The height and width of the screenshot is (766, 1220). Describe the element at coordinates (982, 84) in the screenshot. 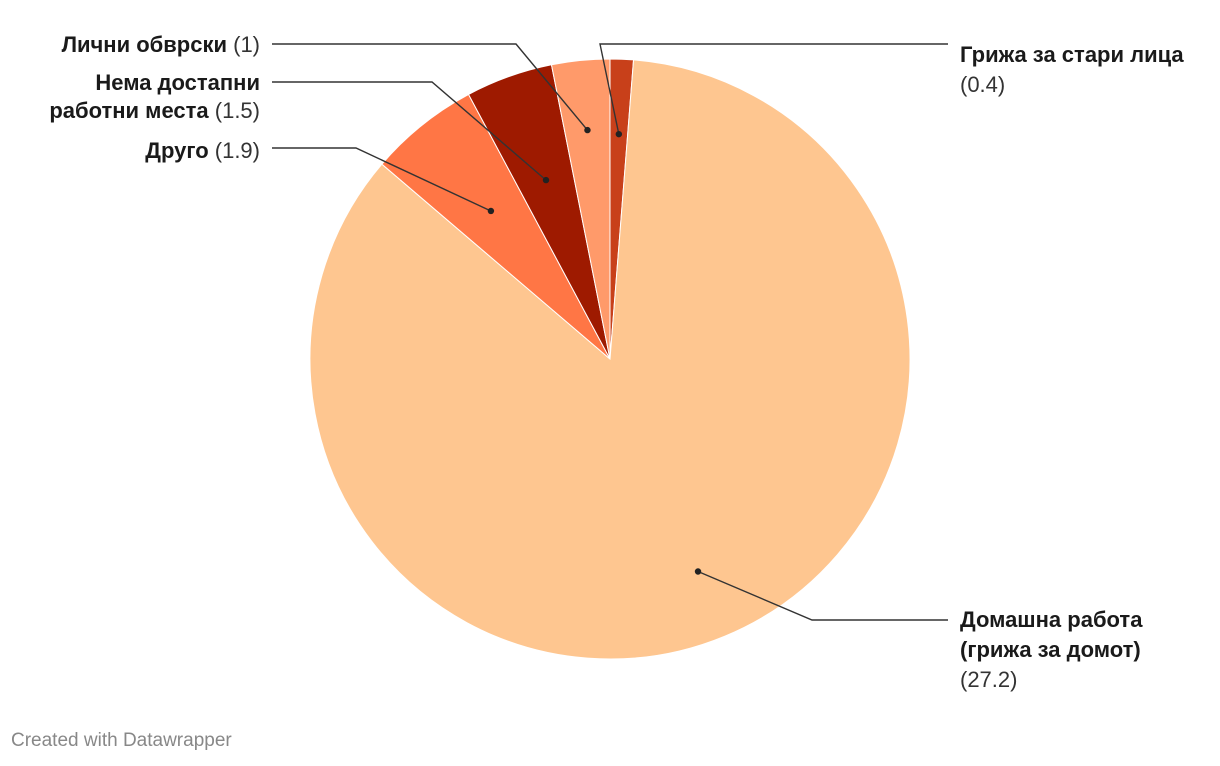

I see `slice-value-грижа-за-стари-лица: (0.4)` at that location.